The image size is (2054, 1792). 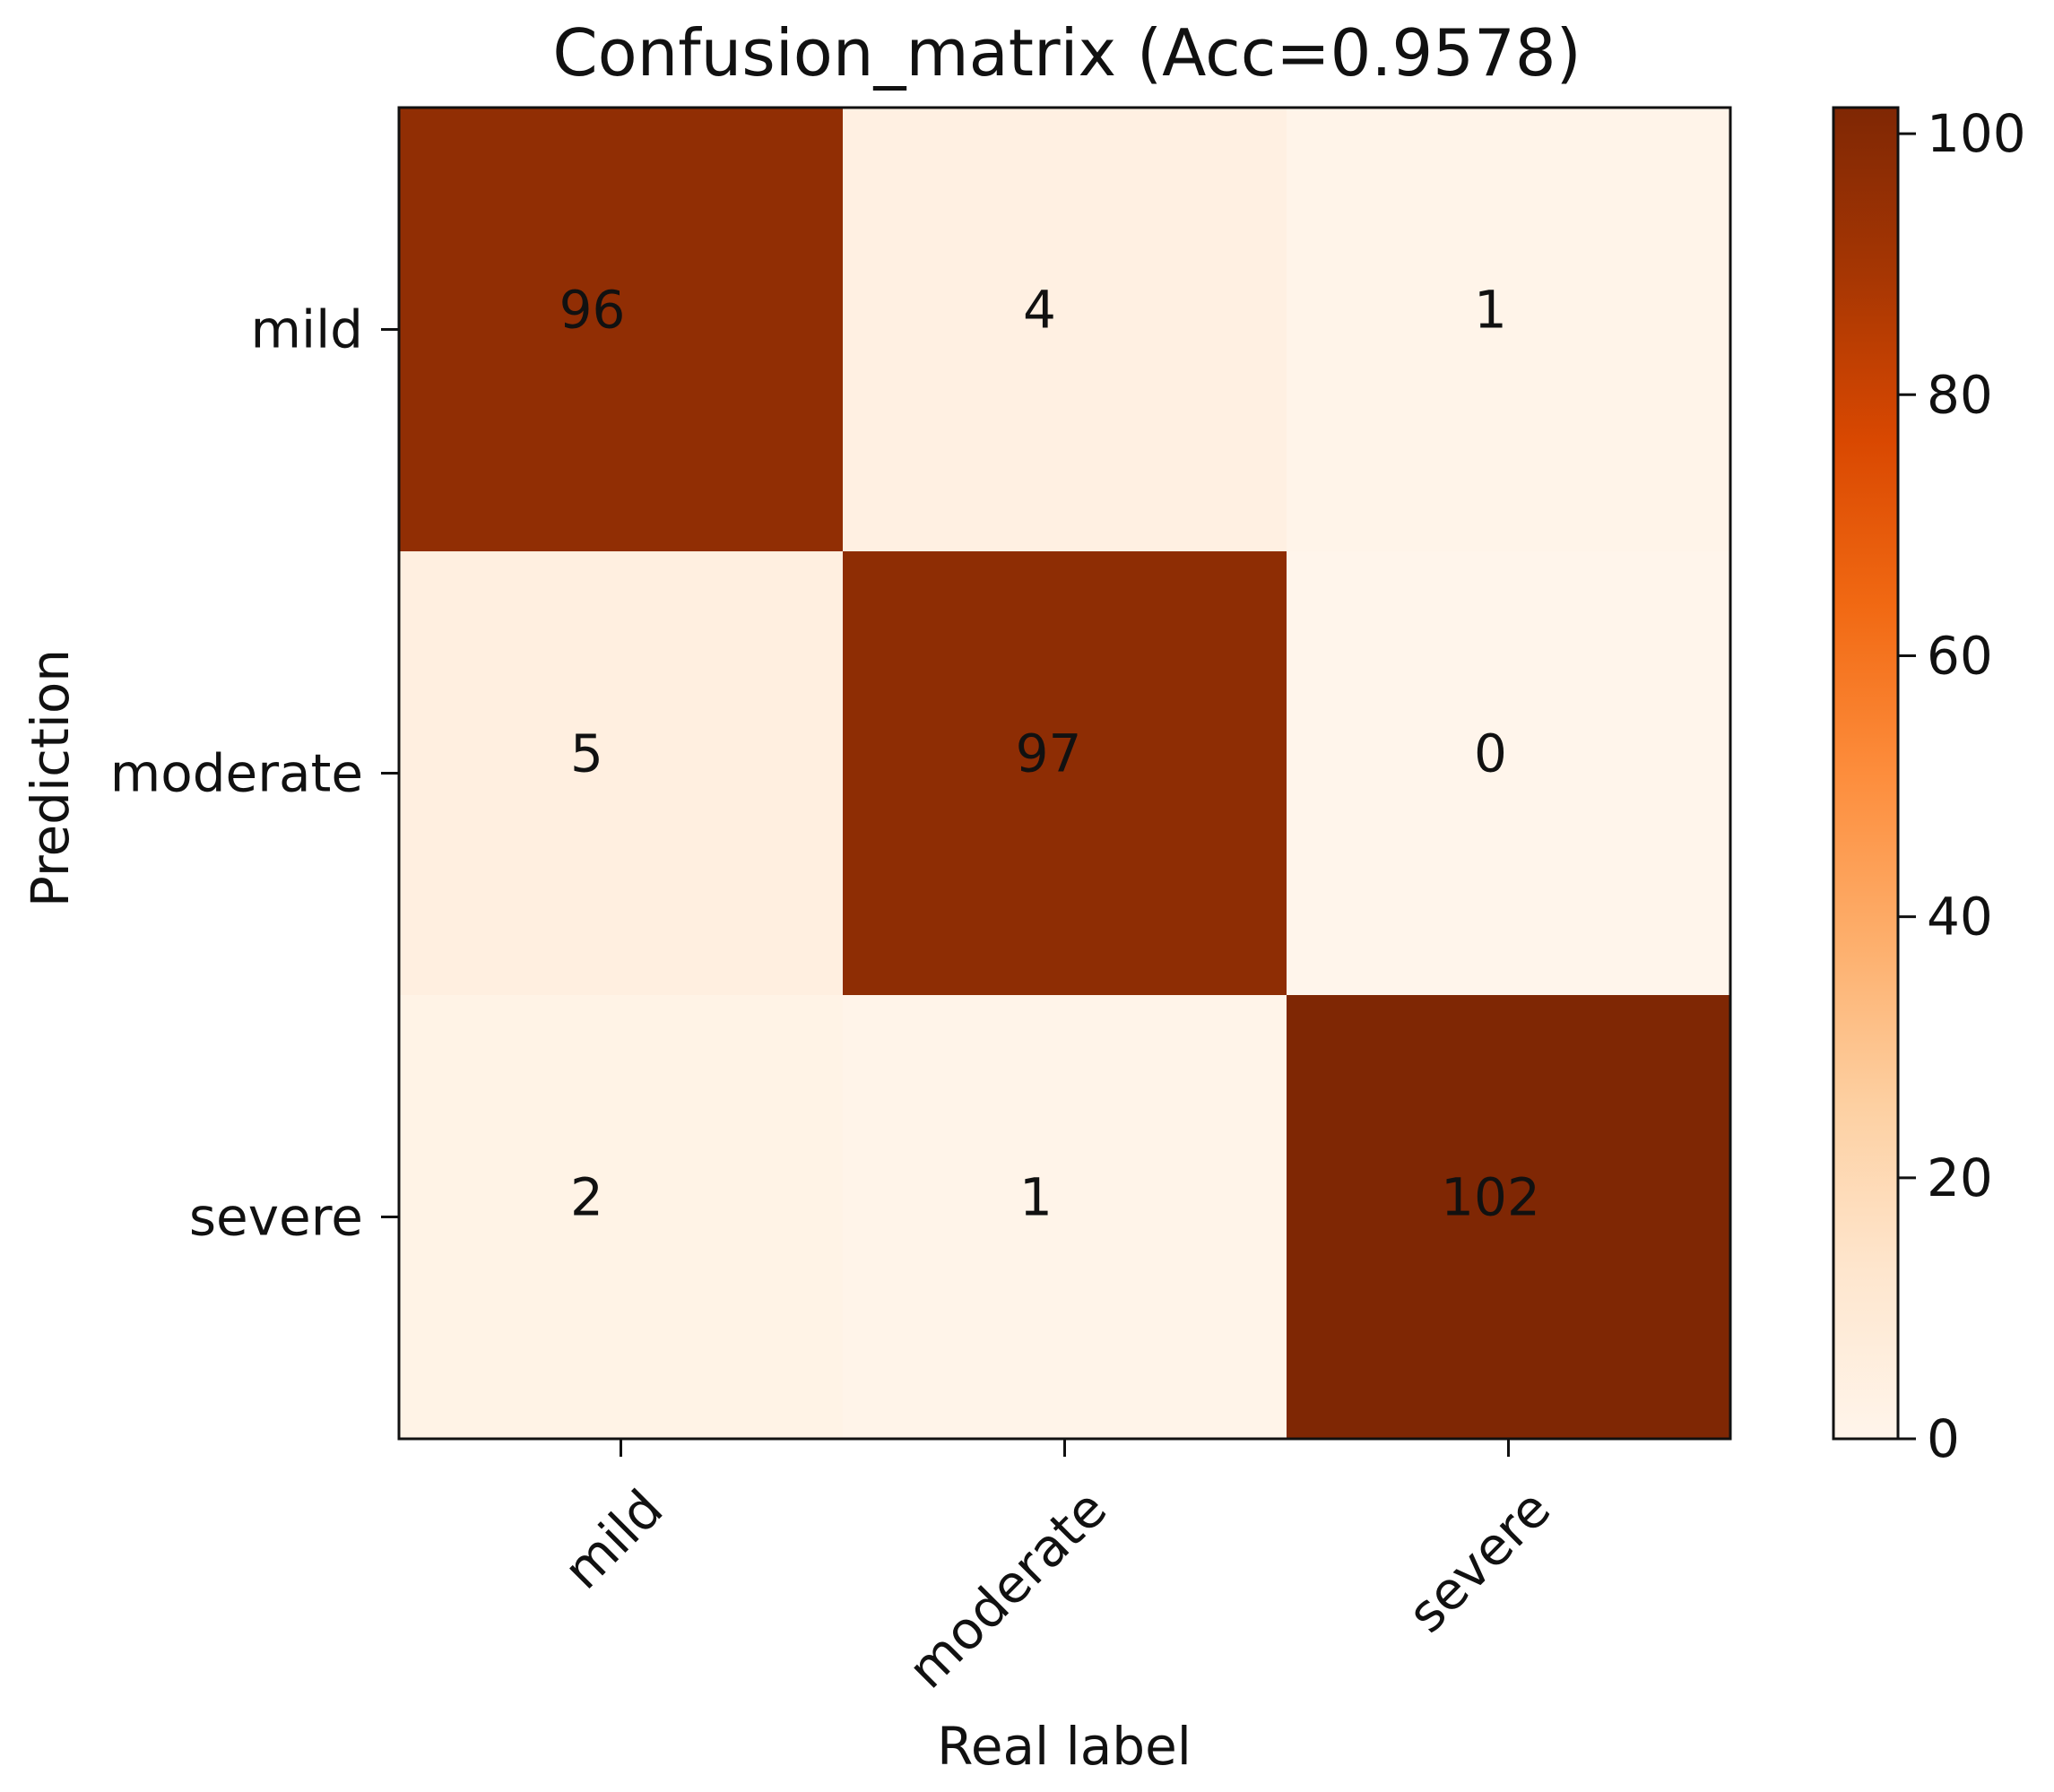 I want to click on colorbar-tick-label: 0, so click(x=1943, y=1438).